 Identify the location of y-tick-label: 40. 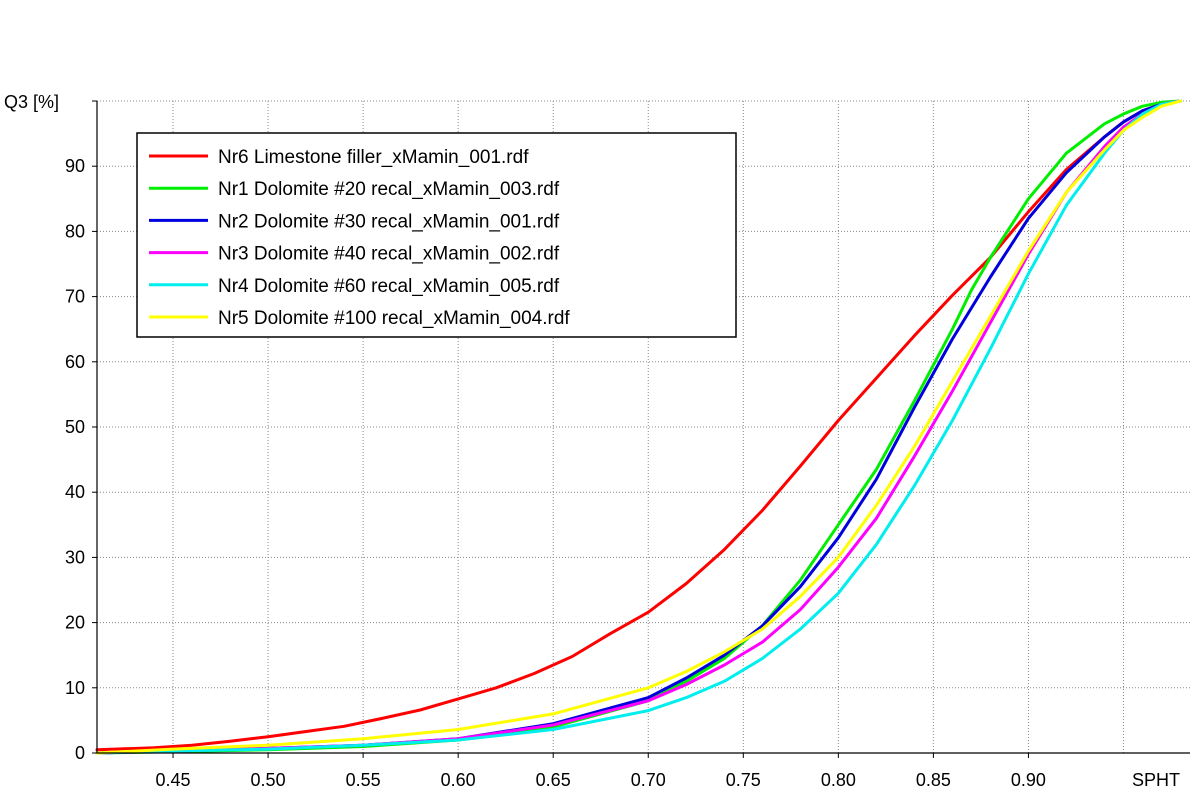
(75, 492).